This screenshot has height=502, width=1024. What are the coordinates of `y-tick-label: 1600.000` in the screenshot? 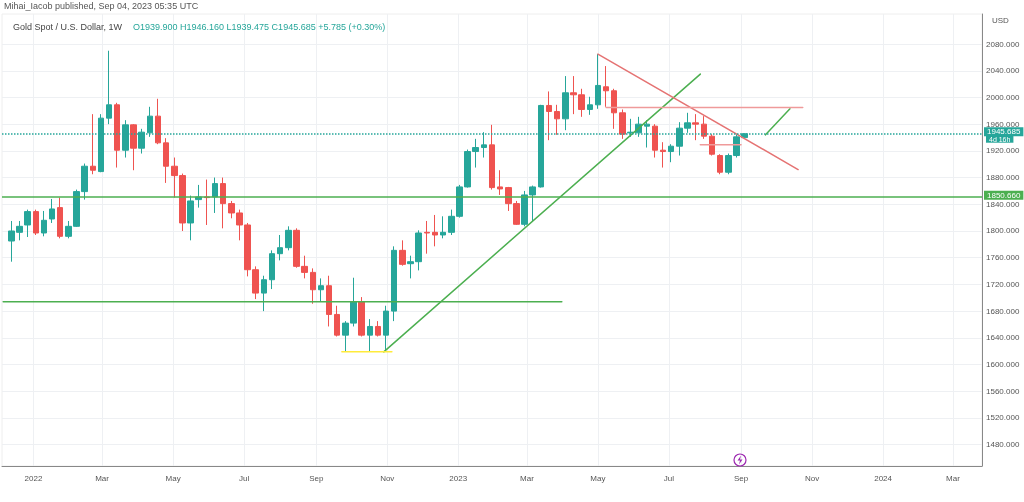 It's located at (1003, 365).